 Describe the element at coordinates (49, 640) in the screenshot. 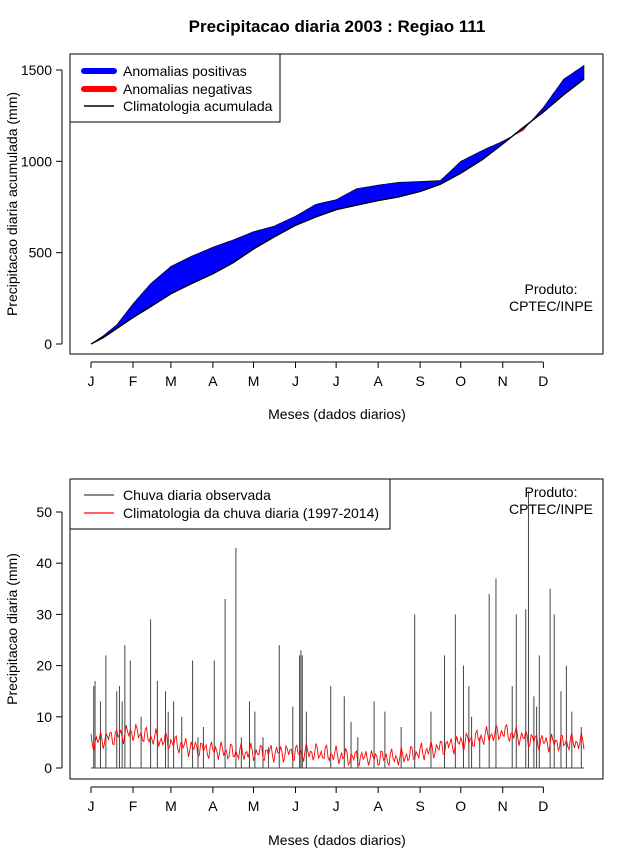

I see `bottom-y-axis: 0 10 20 30 40 50` at that location.